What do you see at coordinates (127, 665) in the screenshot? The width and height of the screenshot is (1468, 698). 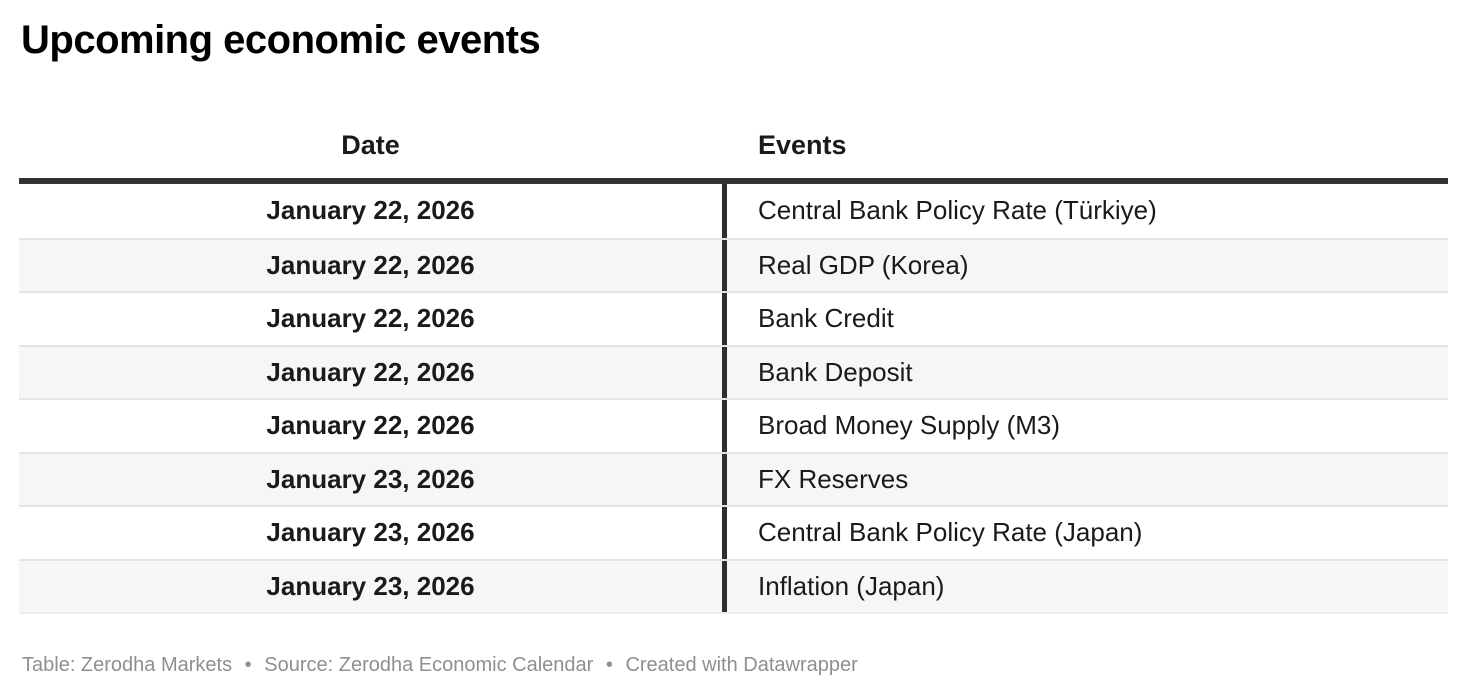 I see `table-credit: Table: Zerodha Markets` at bounding box center [127, 665].